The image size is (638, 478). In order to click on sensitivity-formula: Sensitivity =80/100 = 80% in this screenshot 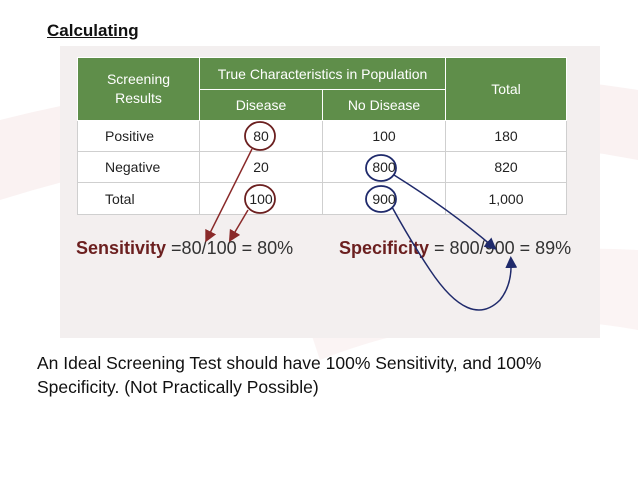, I will do `click(184, 248)`.